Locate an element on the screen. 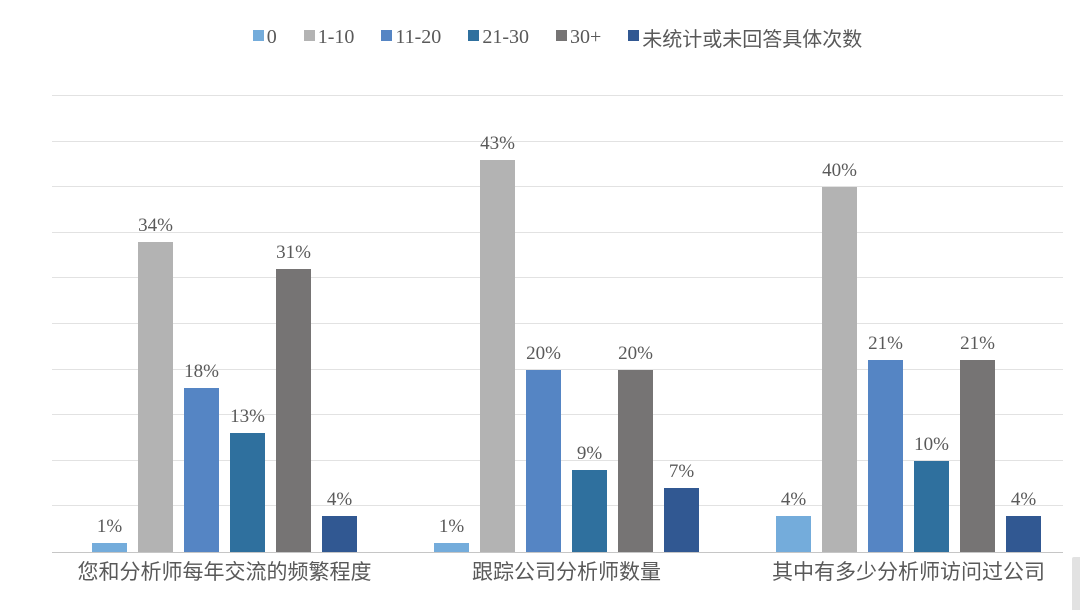 This screenshot has height=610, width=1080. data-label-series-3-category-3: 21% is located at coordinates (885, 344).